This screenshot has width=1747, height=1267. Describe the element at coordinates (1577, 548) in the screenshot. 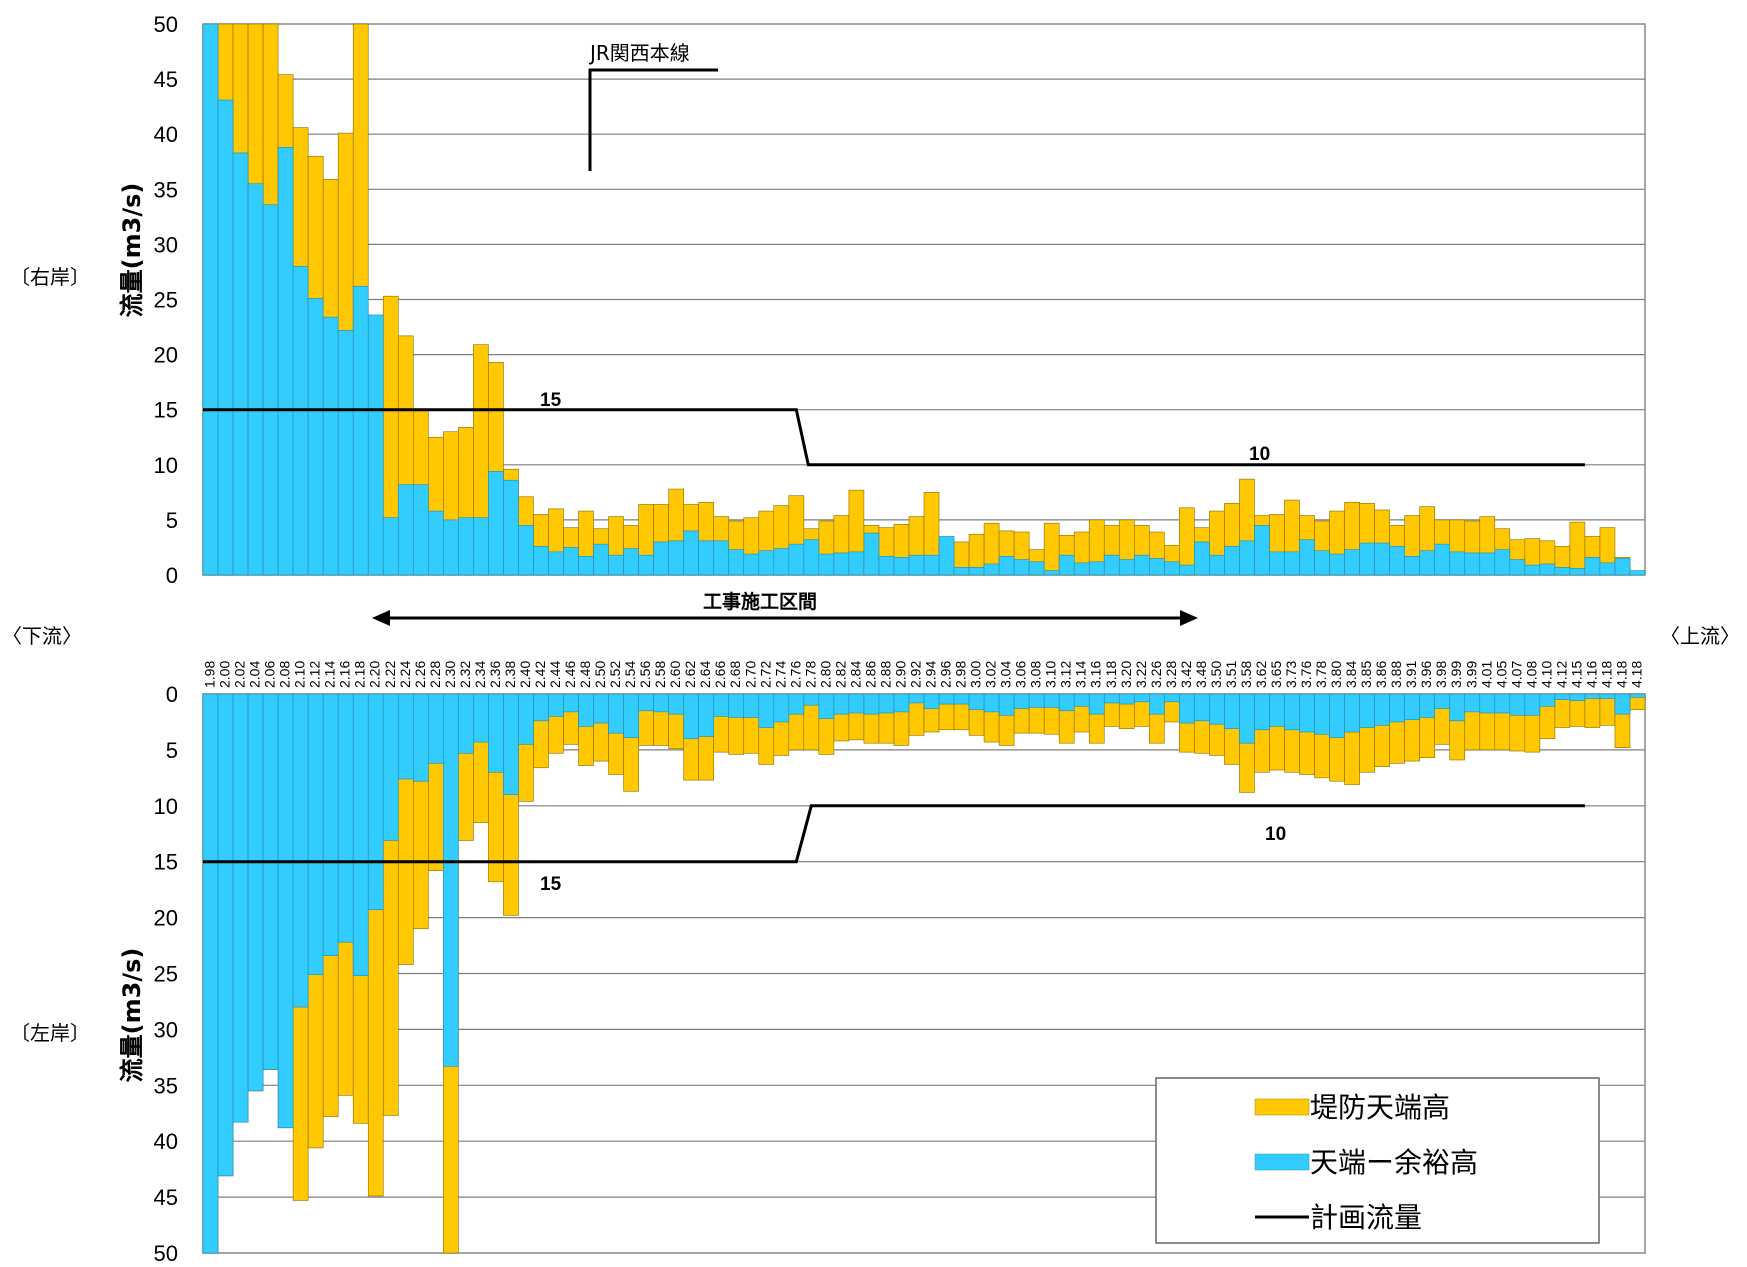

I see `top-levee-bar` at that location.